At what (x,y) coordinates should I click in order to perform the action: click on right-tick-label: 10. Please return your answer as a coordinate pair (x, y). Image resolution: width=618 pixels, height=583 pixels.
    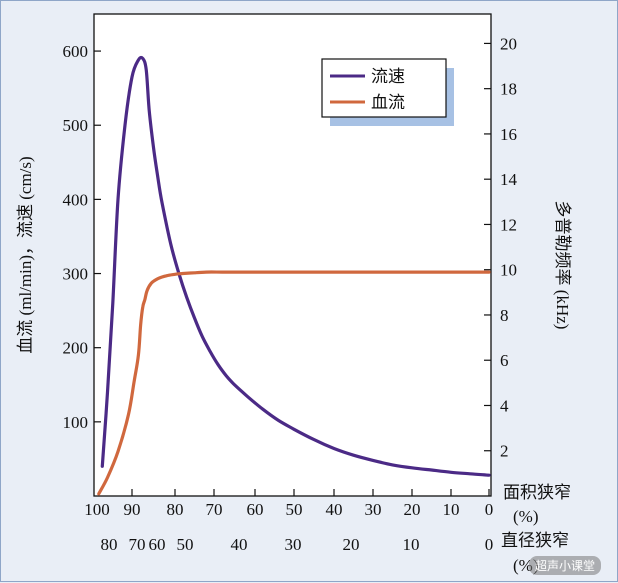
    Looking at the image, I should click on (508, 270).